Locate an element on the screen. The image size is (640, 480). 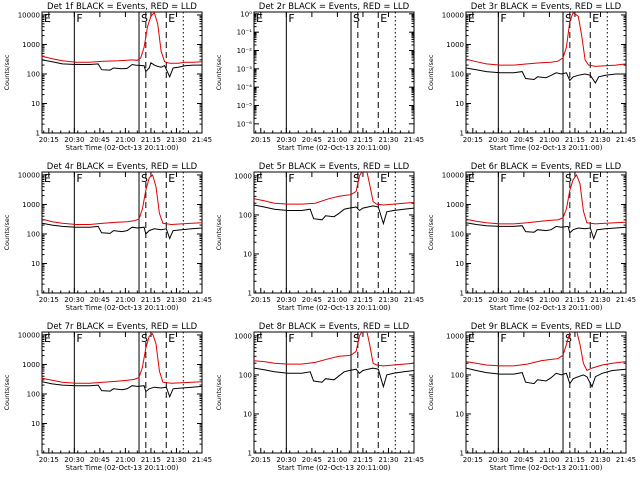
y-tick-label: 100 is located at coordinates (33, 74).